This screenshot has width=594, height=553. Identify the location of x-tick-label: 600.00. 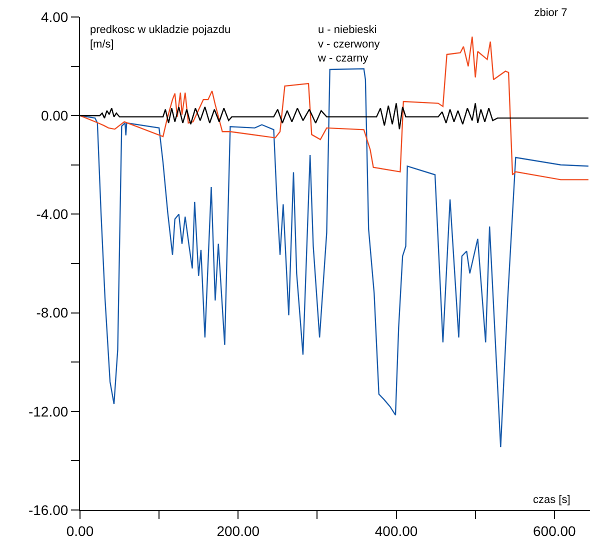
(554, 530).